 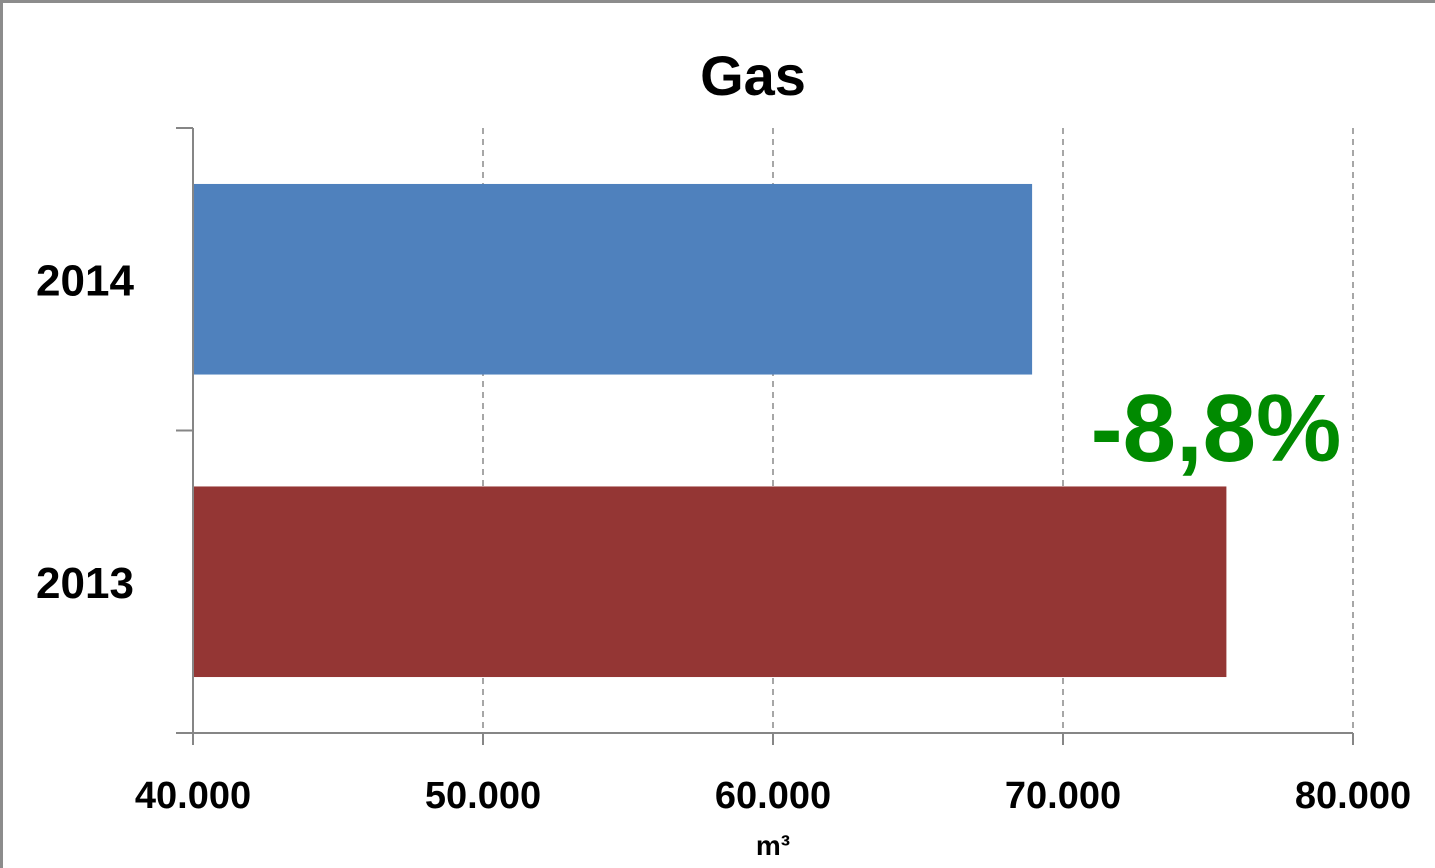 What do you see at coordinates (753, 75) in the screenshot?
I see `chart-title: Gas` at bounding box center [753, 75].